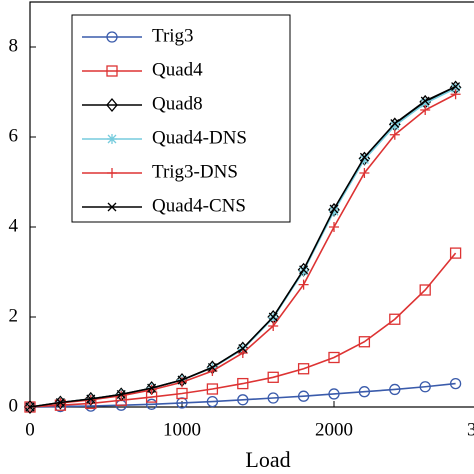  What do you see at coordinates (267, 459) in the screenshot?
I see `x-axis-label: Load` at bounding box center [267, 459].